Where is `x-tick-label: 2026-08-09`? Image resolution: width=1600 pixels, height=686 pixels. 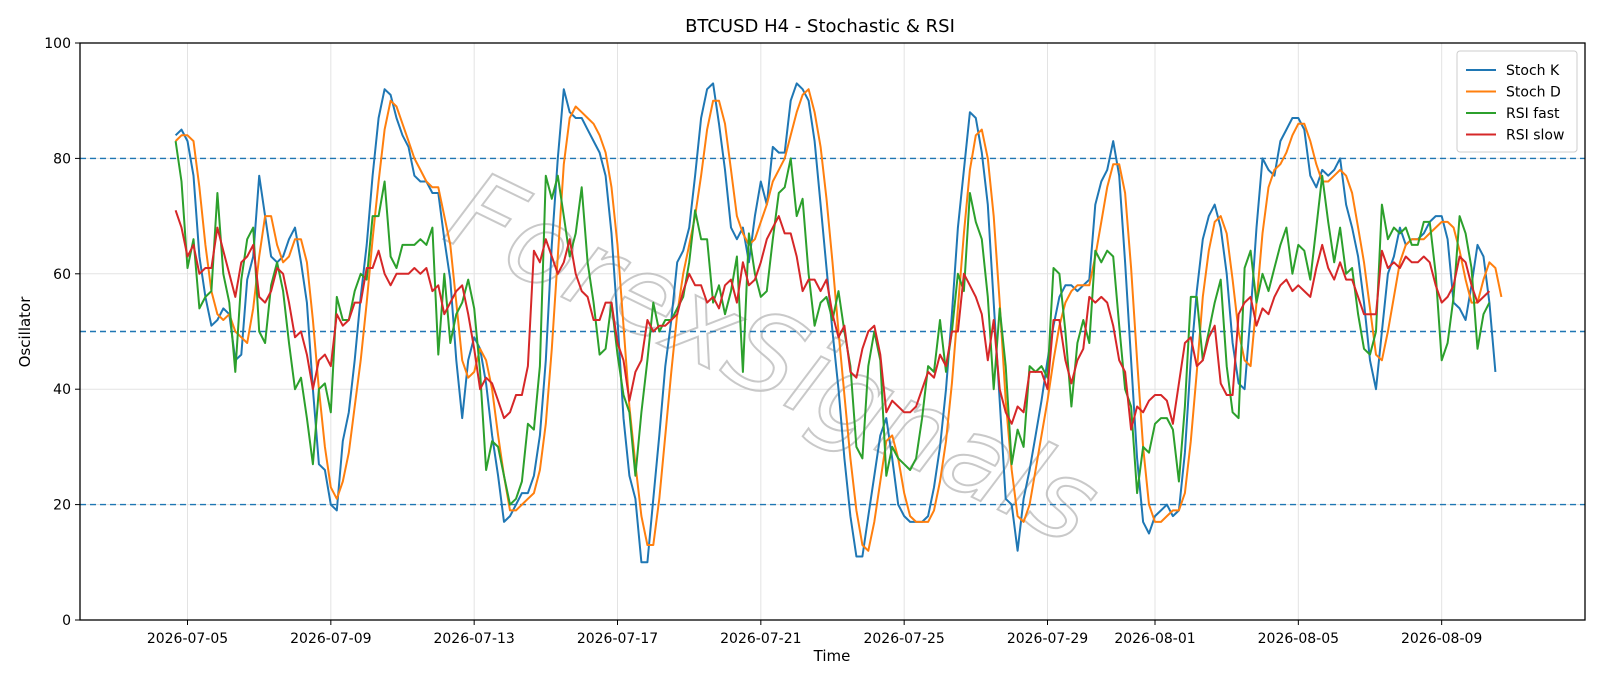 x-tick-label: 2026-08-09 is located at coordinates (1441, 639).